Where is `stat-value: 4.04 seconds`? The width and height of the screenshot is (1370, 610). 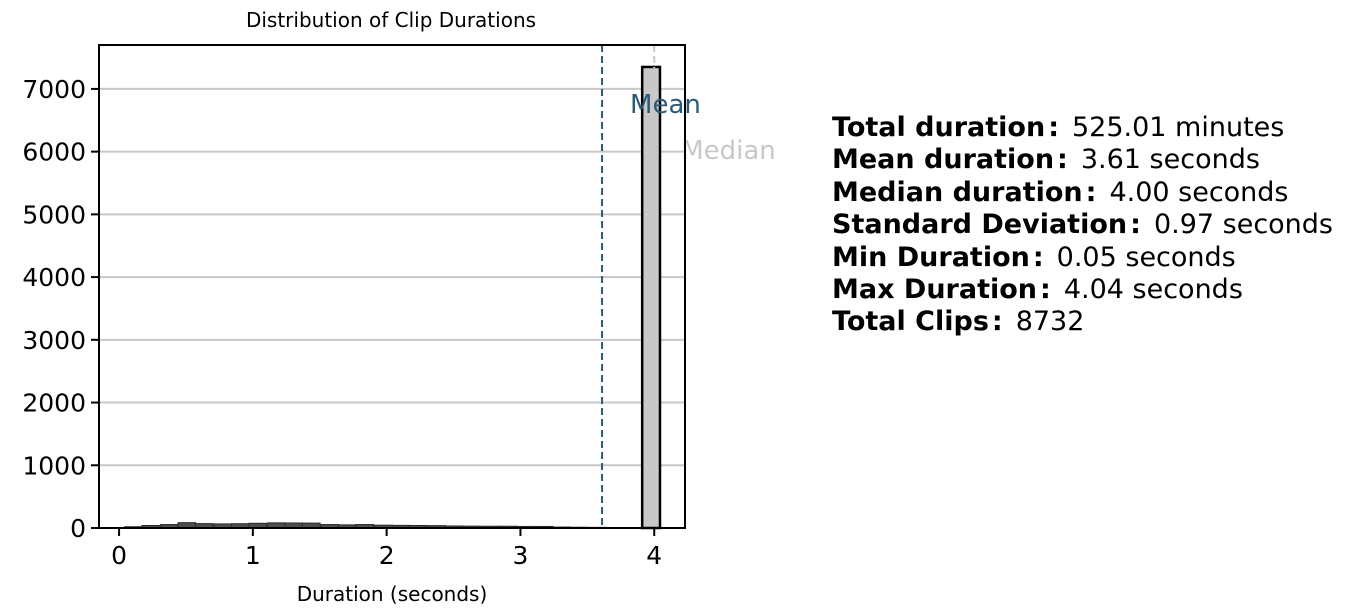 stat-value: 4.04 seconds is located at coordinates (1153, 289).